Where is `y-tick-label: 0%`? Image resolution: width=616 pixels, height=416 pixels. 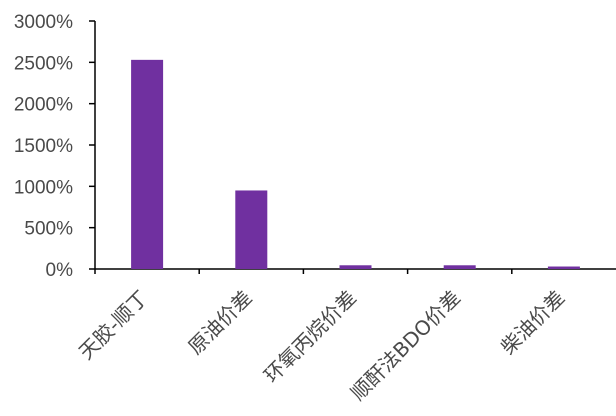 y-tick-label: 0% is located at coordinates (60, 270).